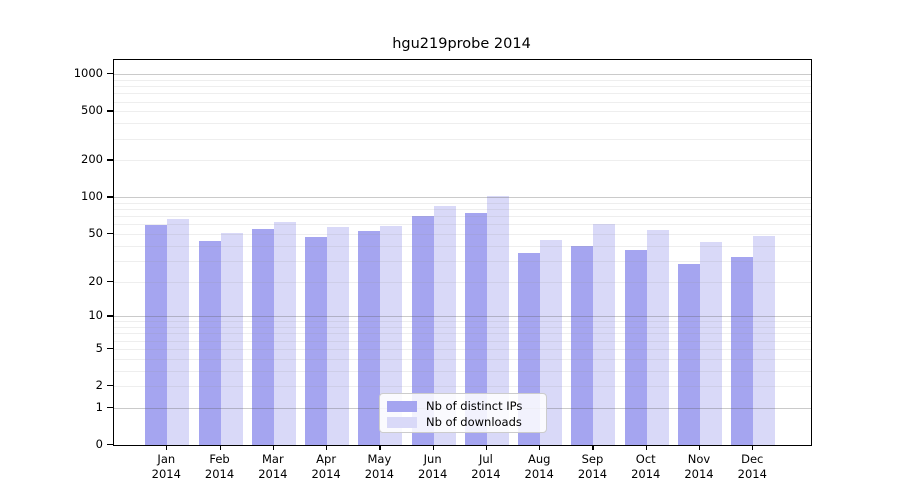  I want to click on chart-title: hgu219probe 2014, so click(461, 44).